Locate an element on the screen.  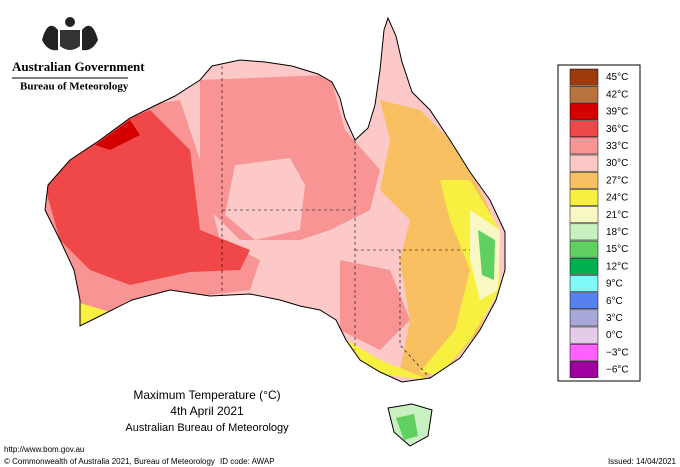
legend-label: −6°C is located at coordinates (617, 370).